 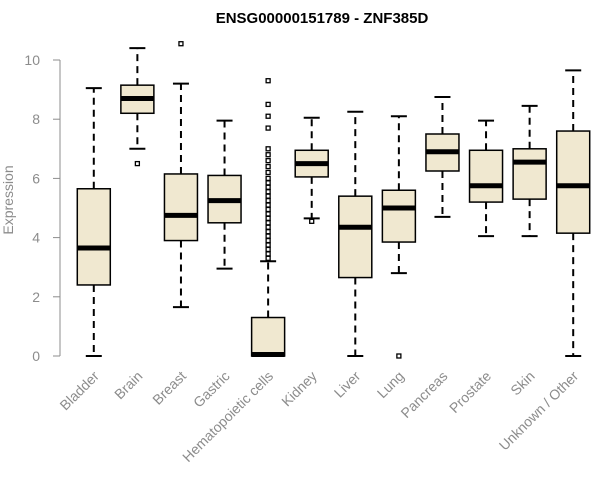 What do you see at coordinates (211, 389) in the screenshot?
I see `x-label-gastric: Gastric` at bounding box center [211, 389].